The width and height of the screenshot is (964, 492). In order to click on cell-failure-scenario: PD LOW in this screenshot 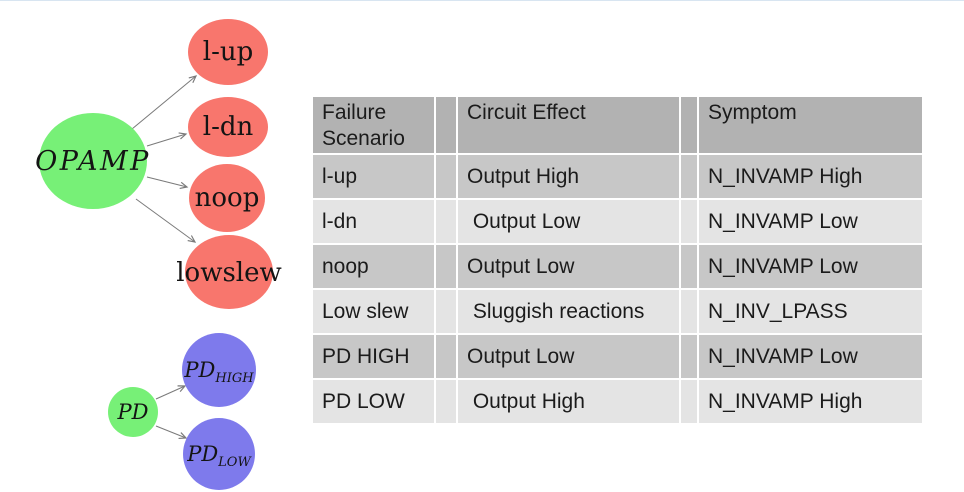, I will do `click(373, 401)`.